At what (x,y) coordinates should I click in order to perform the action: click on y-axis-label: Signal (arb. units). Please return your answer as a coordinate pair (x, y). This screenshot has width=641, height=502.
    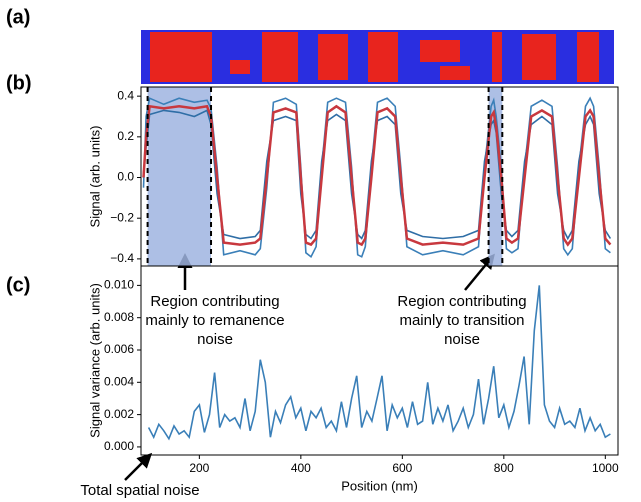
    Looking at the image, I should click on (94, 177).